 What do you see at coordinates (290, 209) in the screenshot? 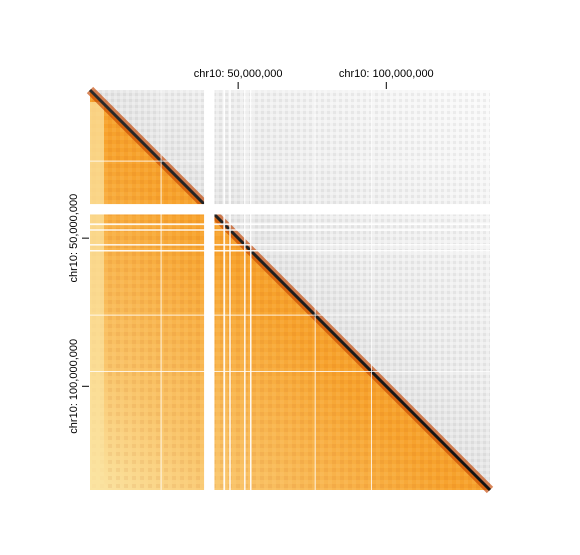
I see `gap-band-horizontal` at bounding box center [290, 209].